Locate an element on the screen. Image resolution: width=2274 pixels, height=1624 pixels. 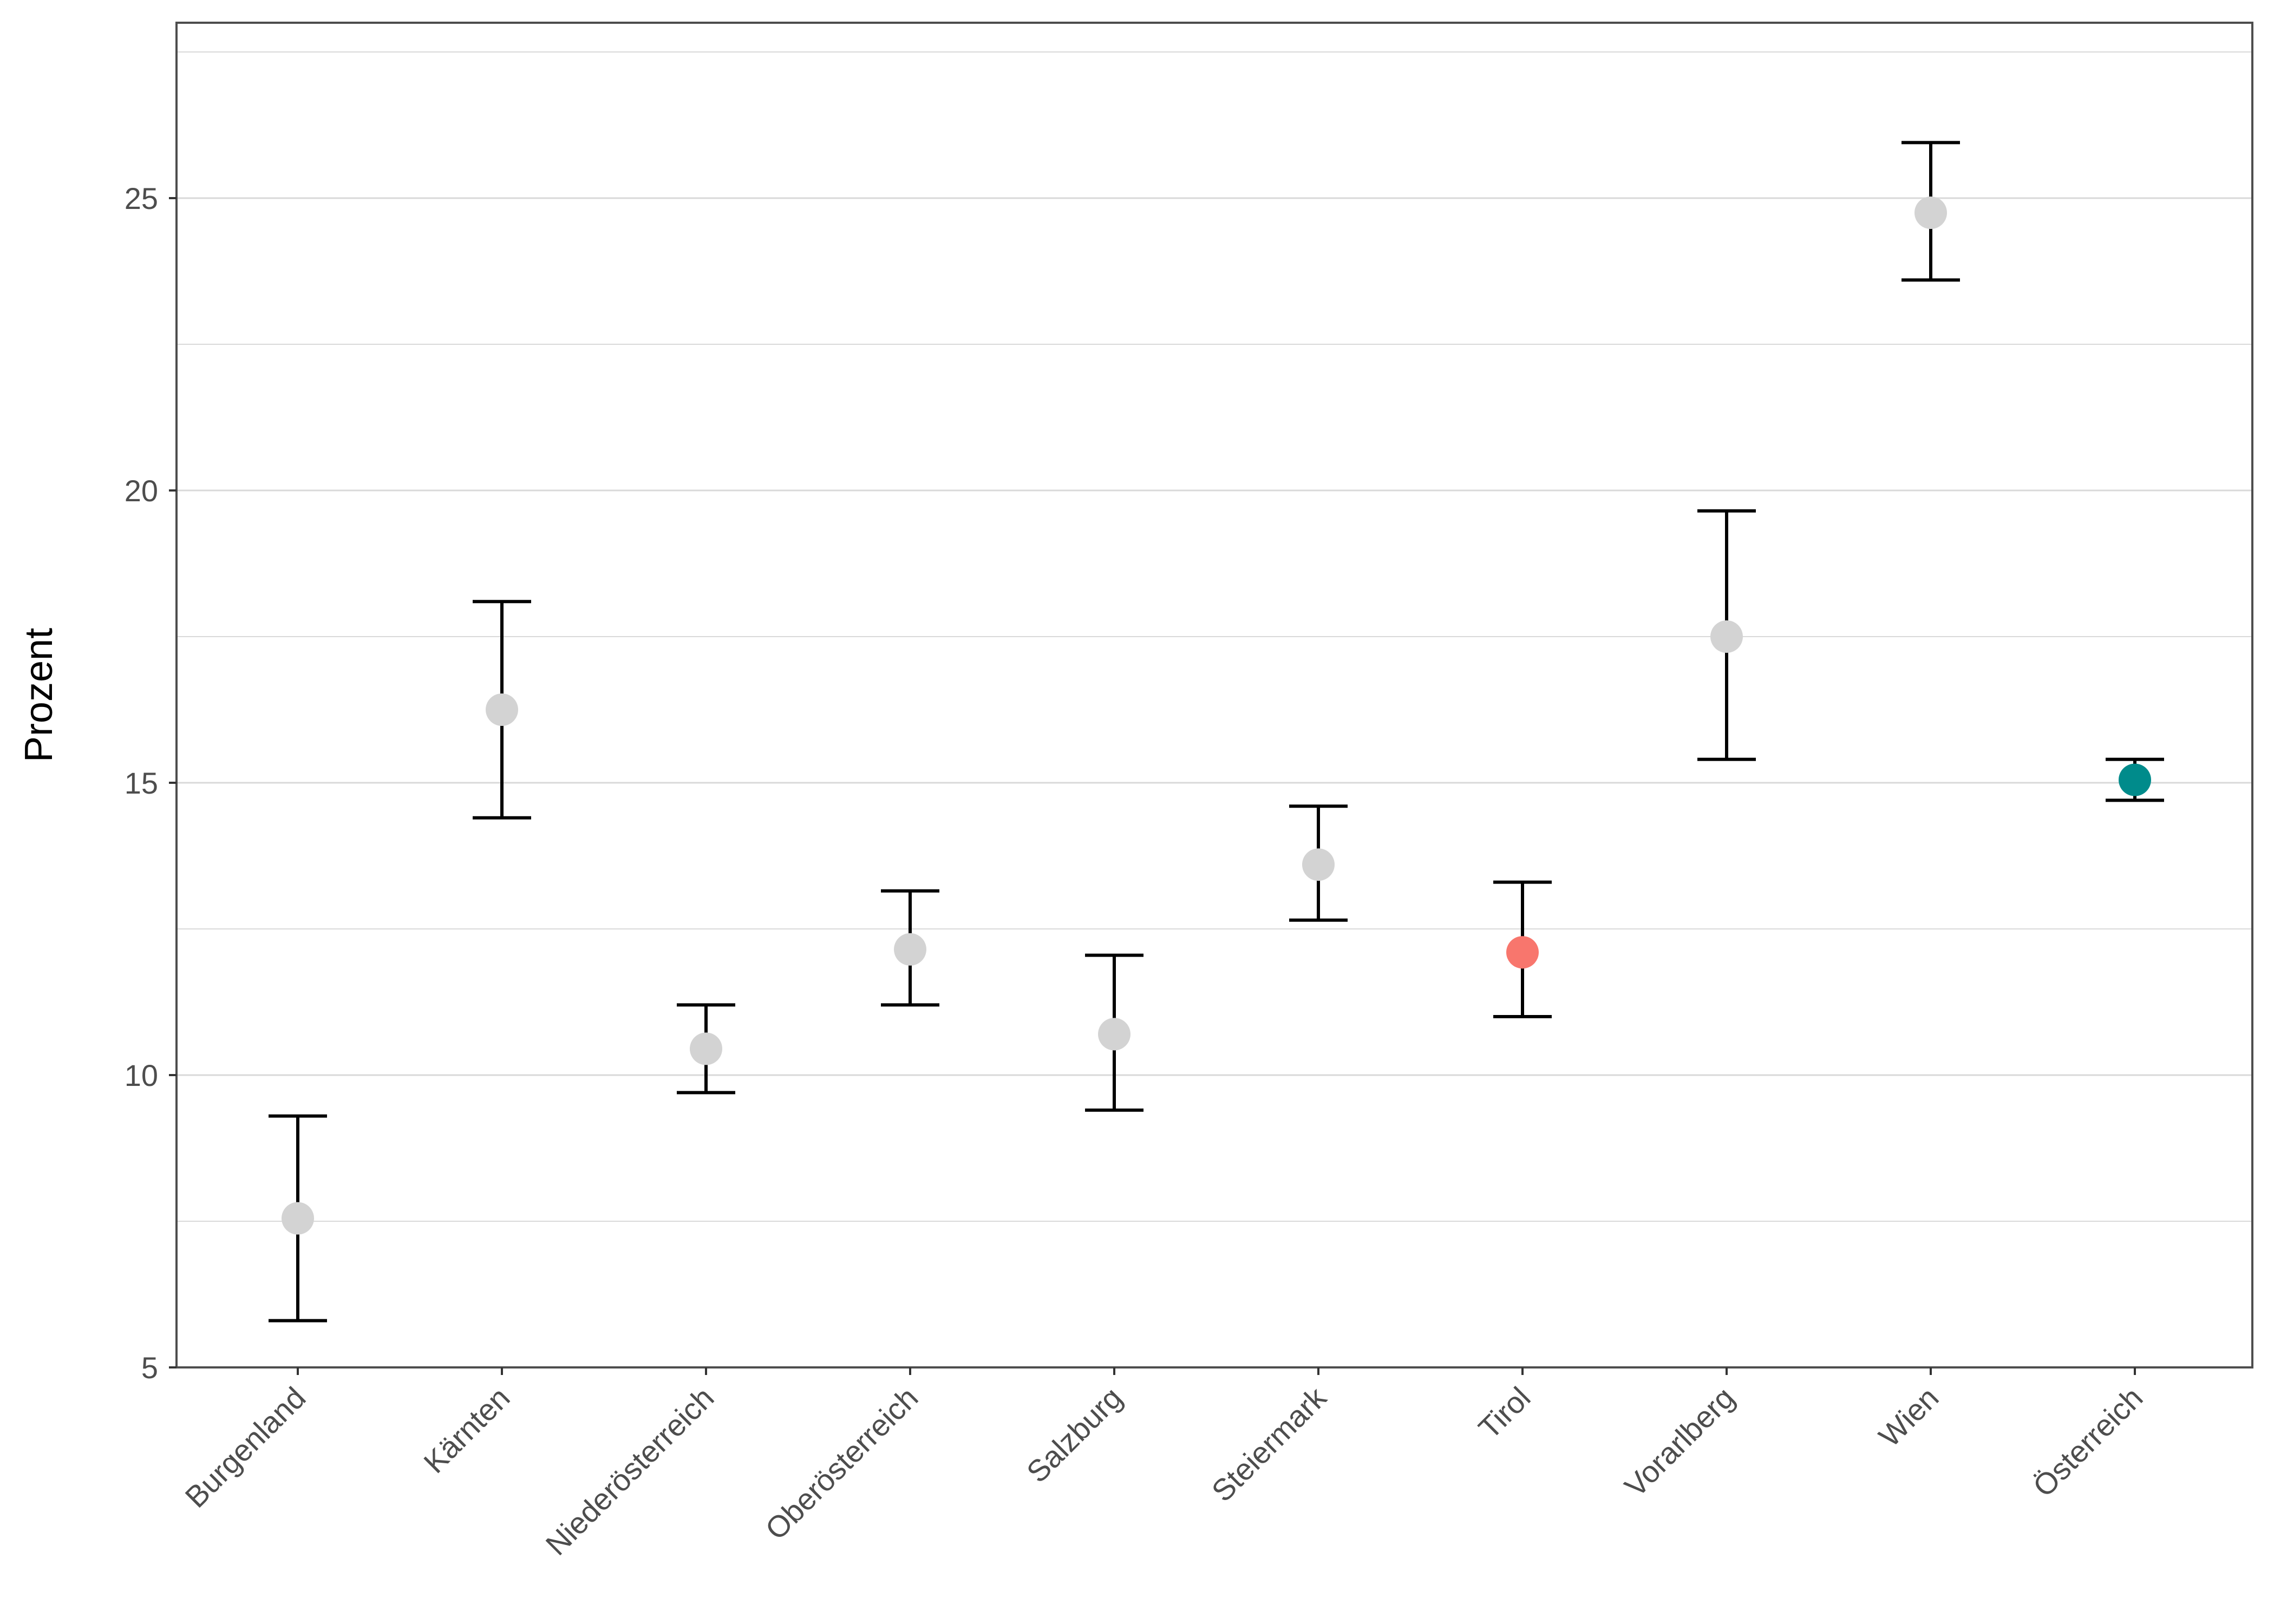
y-axis-title: Prozent is located at coordinates (39, 695).